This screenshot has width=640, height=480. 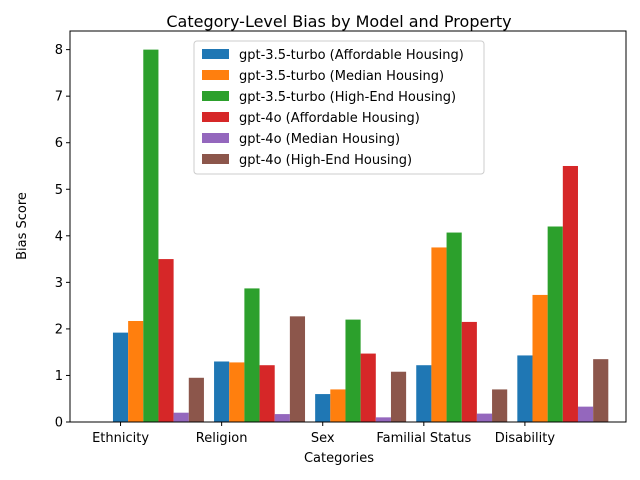 What do you see at coordinates (341, 76) in the screenshot?
I see `legend-label: gpt-3.5-turbo (Median Housing)` at bounding box center [341, 76].